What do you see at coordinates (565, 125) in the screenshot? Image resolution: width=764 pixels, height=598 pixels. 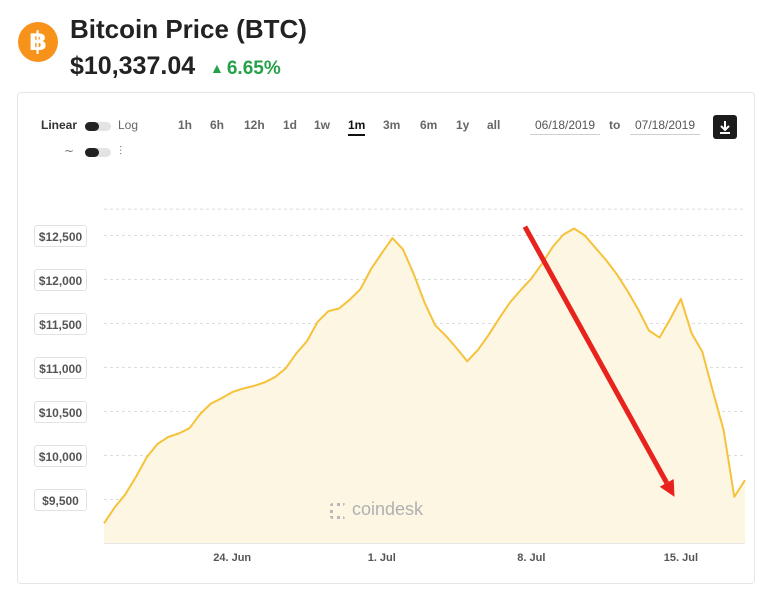 I see `date-from-input: 06/18/2019` at bounding box center [565, 125].